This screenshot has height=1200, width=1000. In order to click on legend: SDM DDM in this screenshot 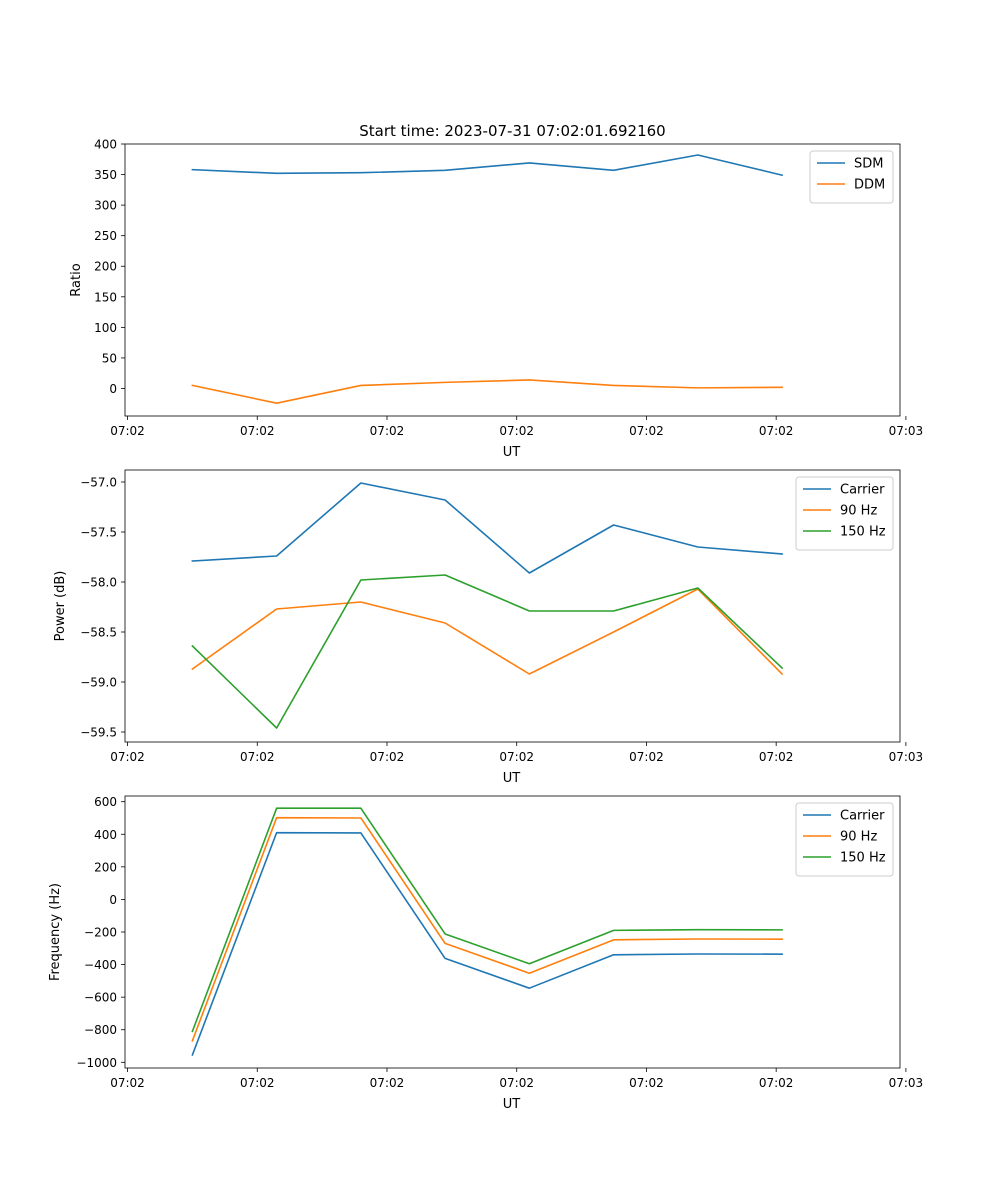, I will do `click(851, 177)`.